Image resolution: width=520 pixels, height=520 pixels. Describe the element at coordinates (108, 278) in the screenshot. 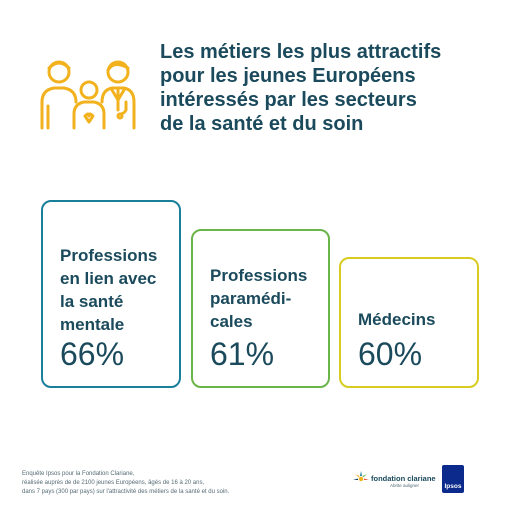

I see `card-label-line: en lien avec` at that location.